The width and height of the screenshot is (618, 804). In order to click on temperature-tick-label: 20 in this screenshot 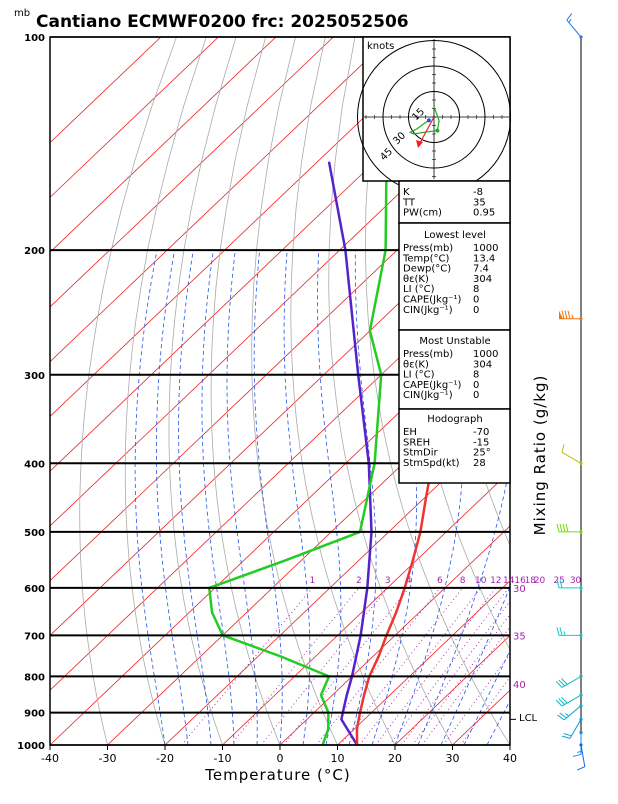, I will do `click(395, 758)`.